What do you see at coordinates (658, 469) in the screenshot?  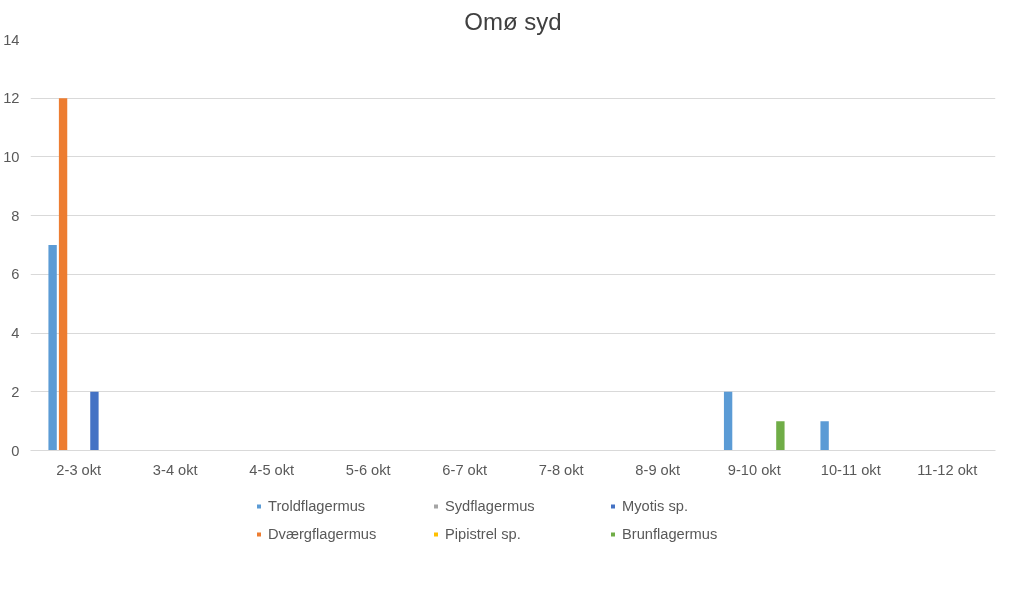 I see `x-tick-label: 8-9 okt` at bounding box center [658, 469].